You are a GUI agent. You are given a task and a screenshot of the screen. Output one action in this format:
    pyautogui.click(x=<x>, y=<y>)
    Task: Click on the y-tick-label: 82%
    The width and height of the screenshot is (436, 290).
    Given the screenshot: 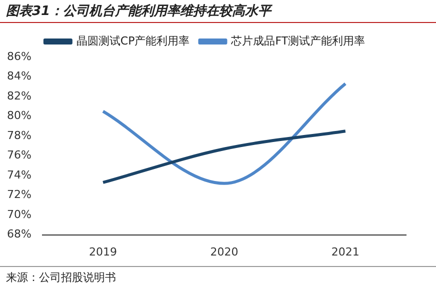 What is the action you would take?
    pyautogui.click(x=19, y=95)
    